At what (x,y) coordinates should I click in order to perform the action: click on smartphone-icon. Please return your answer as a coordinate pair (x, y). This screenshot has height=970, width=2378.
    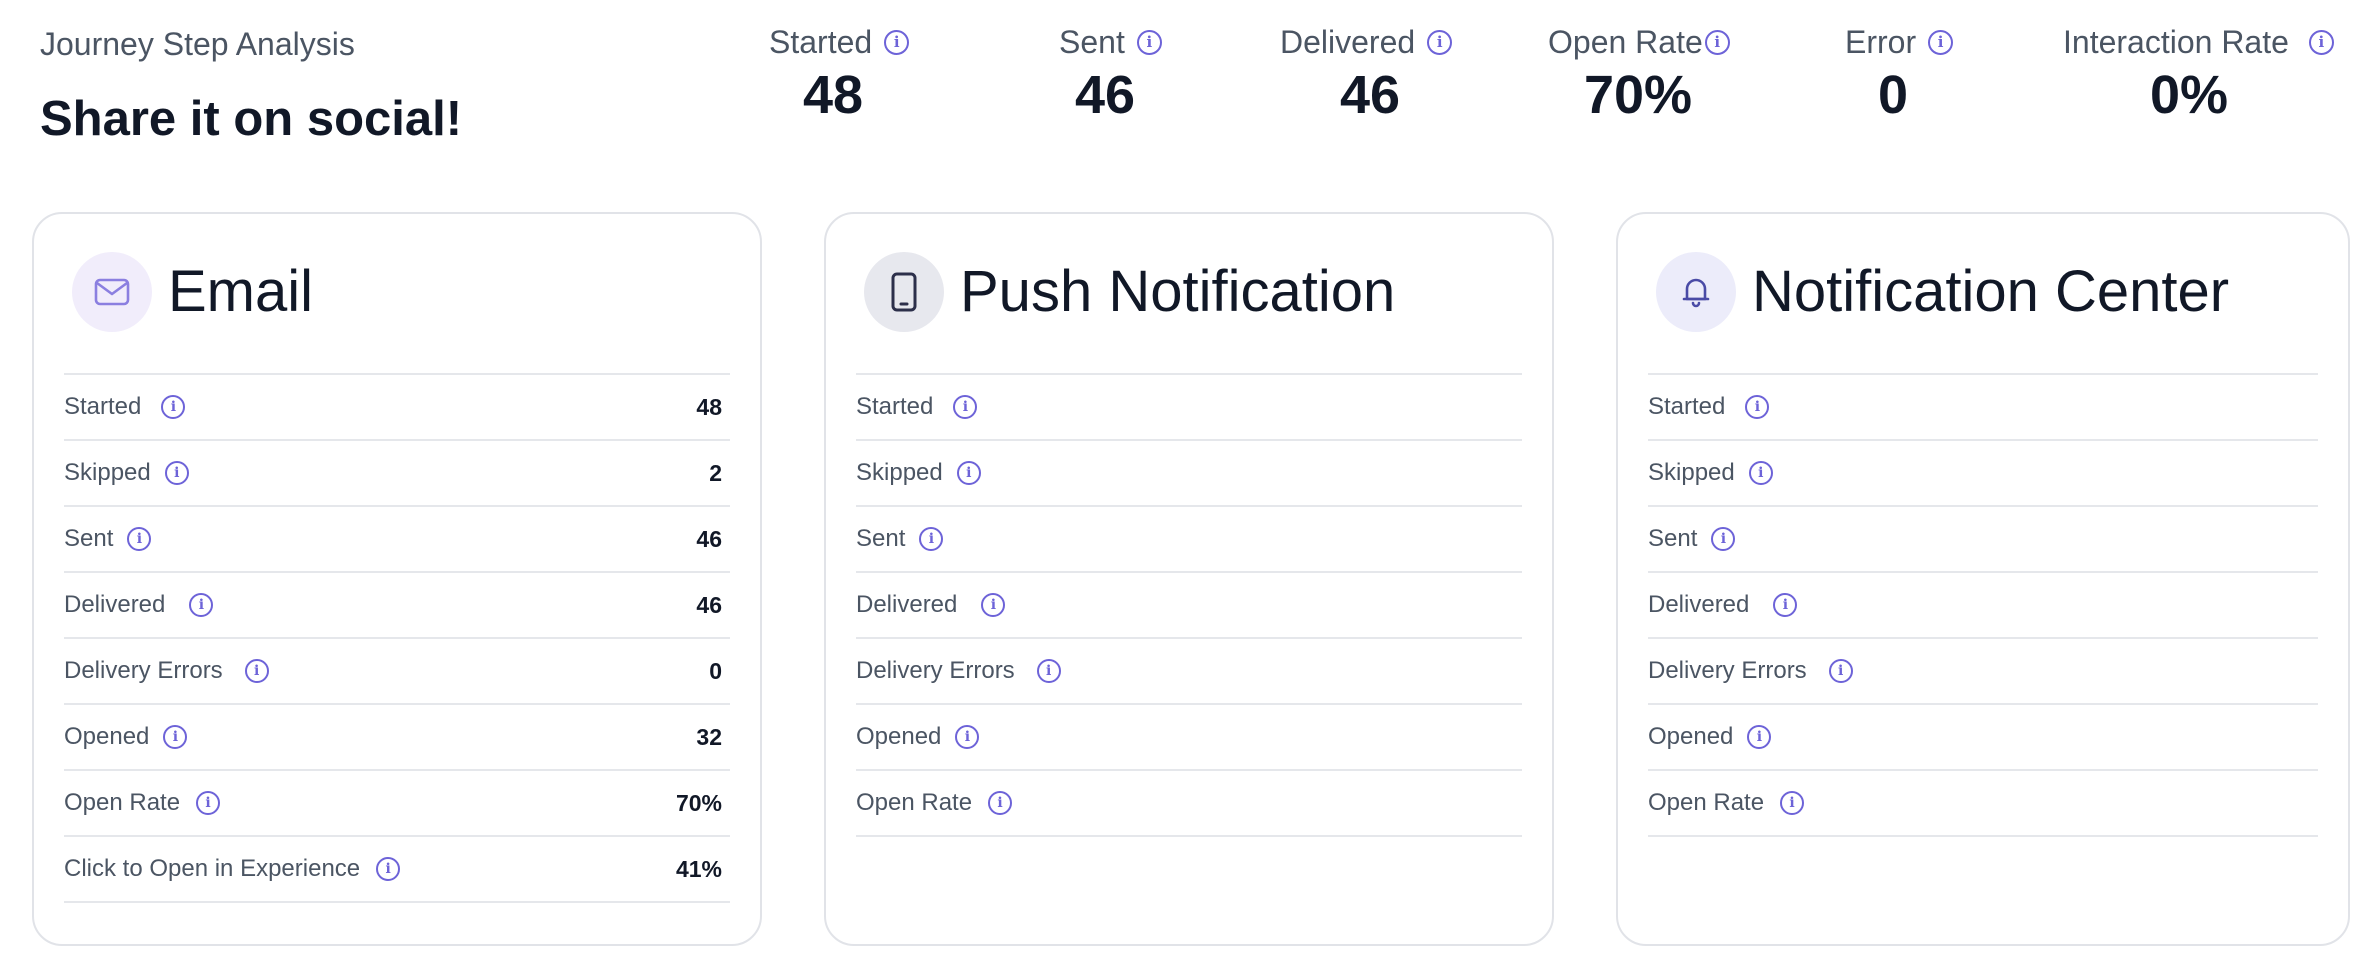
    Looking at the image, I should click on (904, 292).